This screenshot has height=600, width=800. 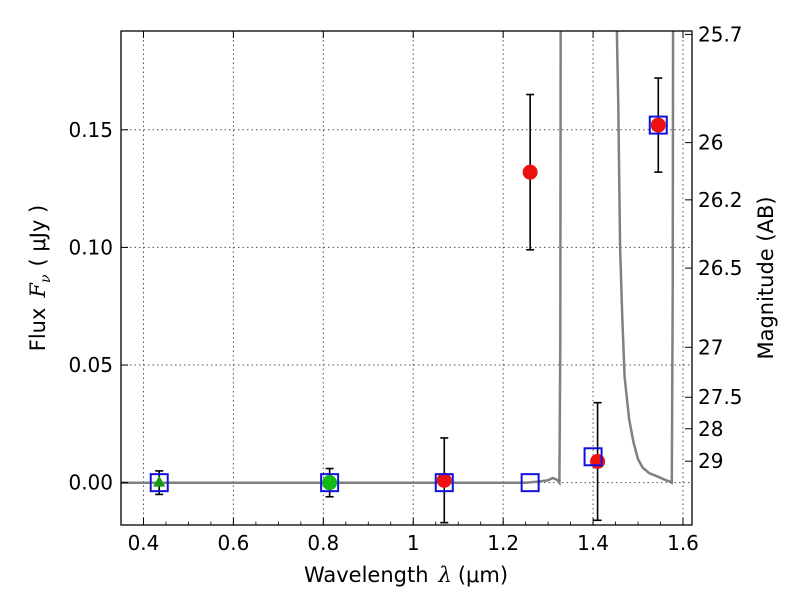 What do you see at coordinates (144, 543) in the screenshot?
I see `x-tick-label: 0.4` at bounding box center [144, 543].